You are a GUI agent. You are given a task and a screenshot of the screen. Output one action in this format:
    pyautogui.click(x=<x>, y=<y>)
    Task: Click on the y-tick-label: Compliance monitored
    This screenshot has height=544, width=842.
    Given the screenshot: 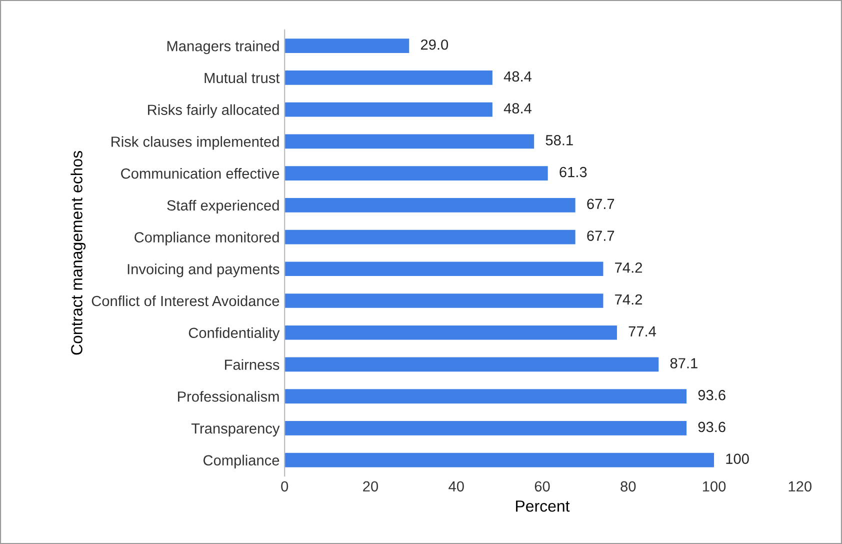 What is the action you would take?
    pyautogui.click(x=206, y=239)
    